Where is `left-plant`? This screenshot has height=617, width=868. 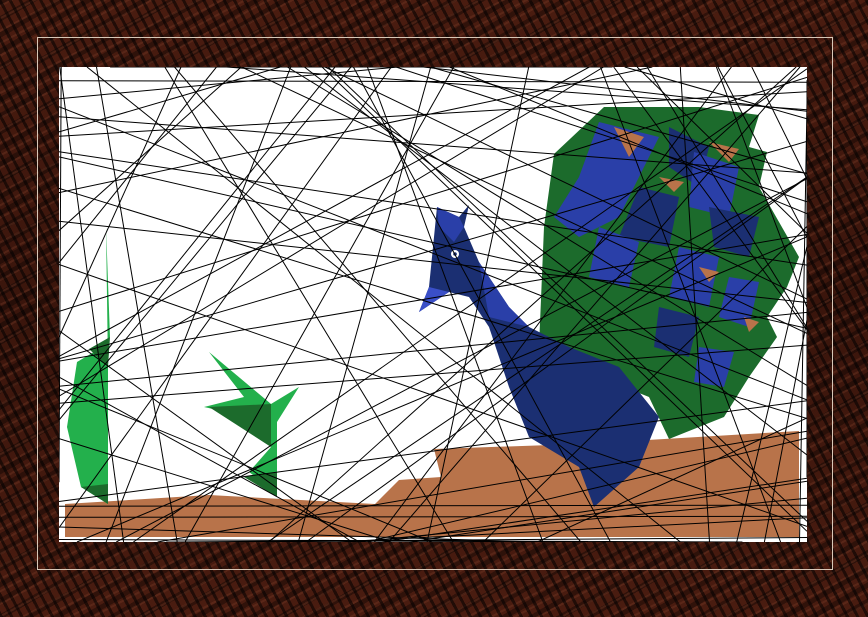 left-plant is located at coordinates (88, 365).